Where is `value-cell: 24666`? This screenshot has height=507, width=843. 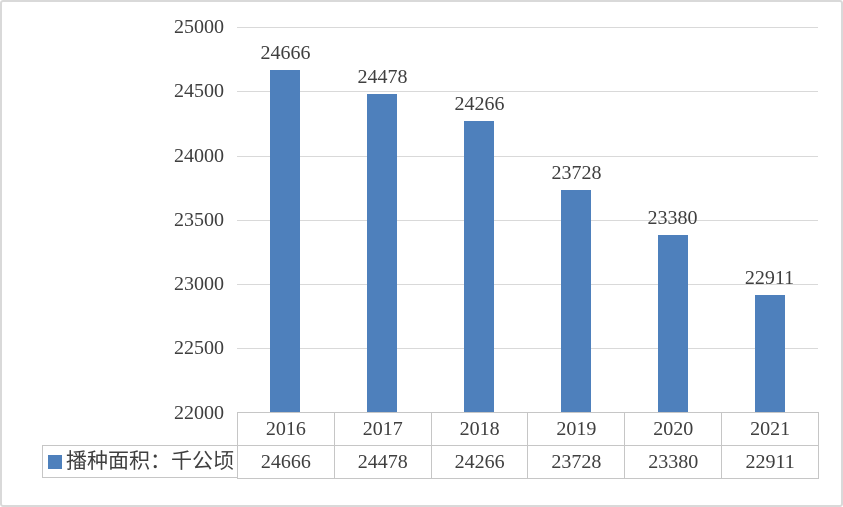 value-cell: 24666 is located at coordinates (286, 462).